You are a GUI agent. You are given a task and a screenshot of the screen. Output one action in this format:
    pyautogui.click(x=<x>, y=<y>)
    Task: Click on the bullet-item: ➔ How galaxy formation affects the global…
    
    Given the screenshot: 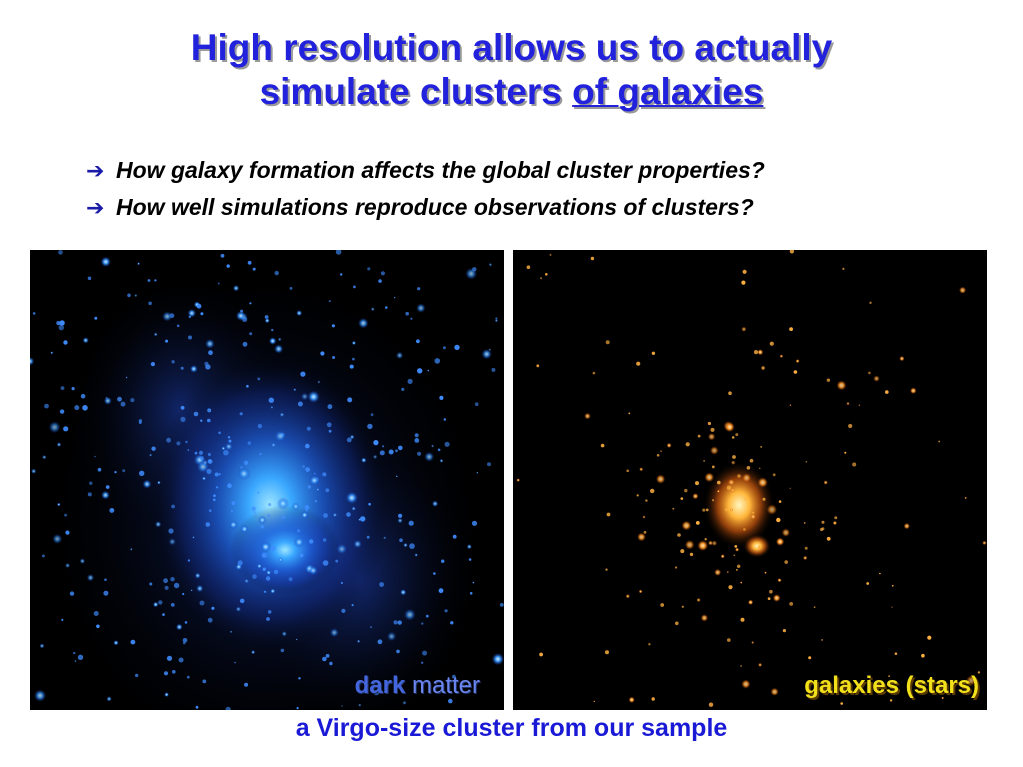 What is the action you would take?
    pyautogui.click(x=425, y=170)
    